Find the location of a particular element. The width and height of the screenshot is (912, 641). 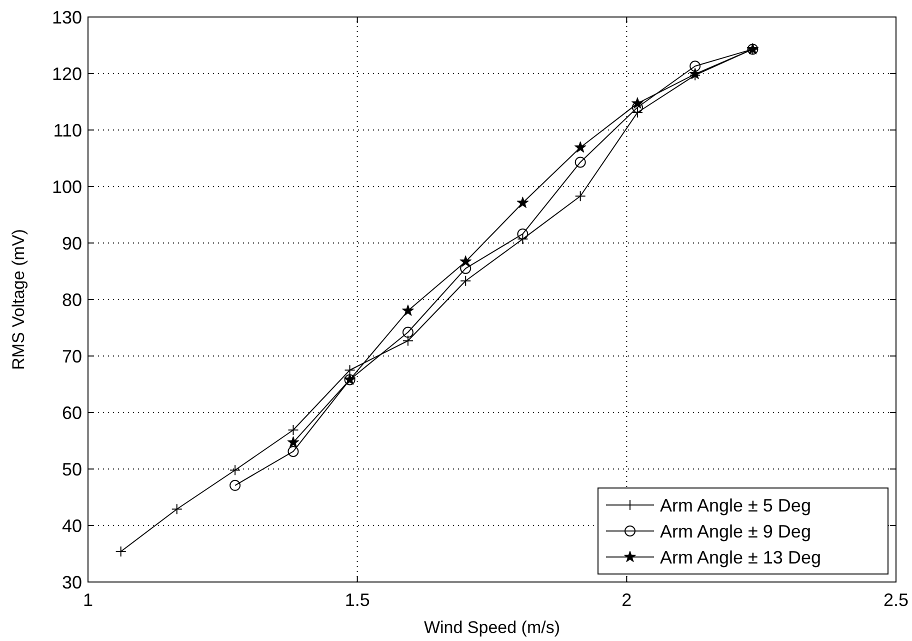

legend-label: Arm Angle ± 13 Deg is located at coordinates (740, 557).